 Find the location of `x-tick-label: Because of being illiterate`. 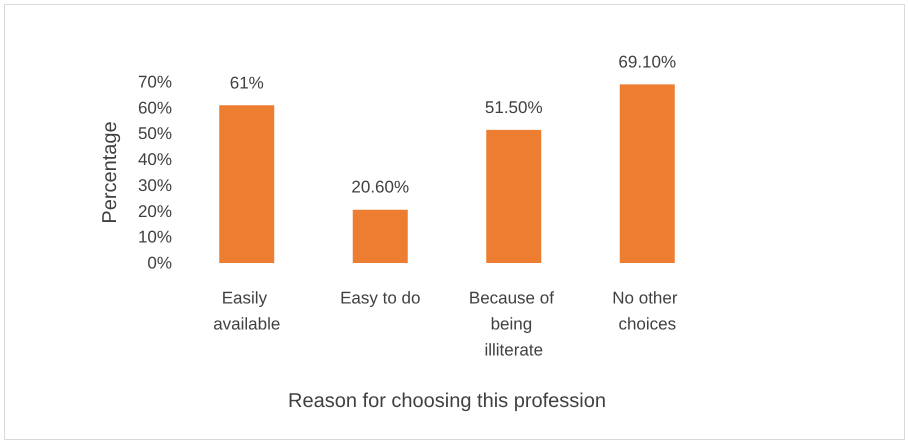

x-tick-label: Because of being illiterate is located at coordinates (513, 324).